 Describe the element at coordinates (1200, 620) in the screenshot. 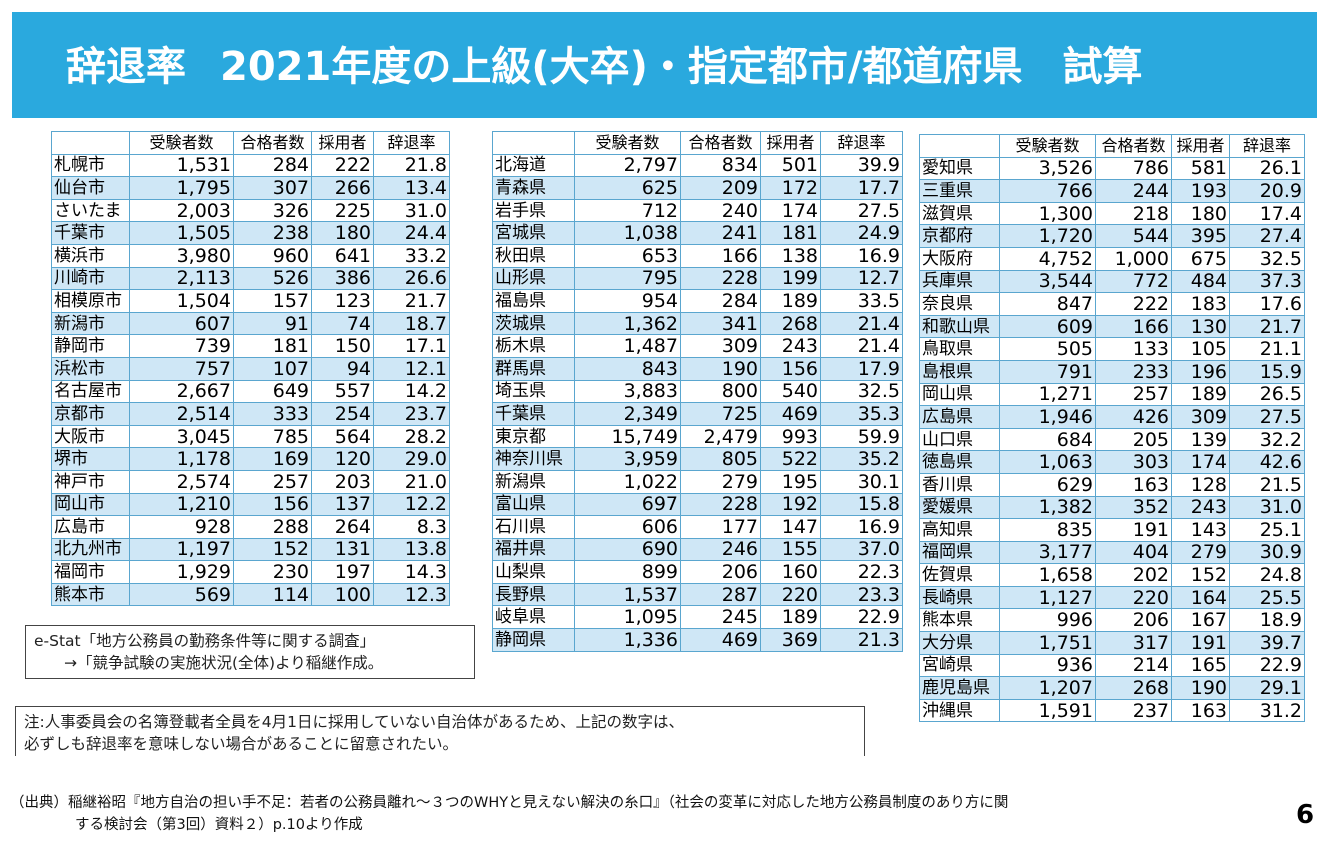

I see `cell-hire: 167` at that location.